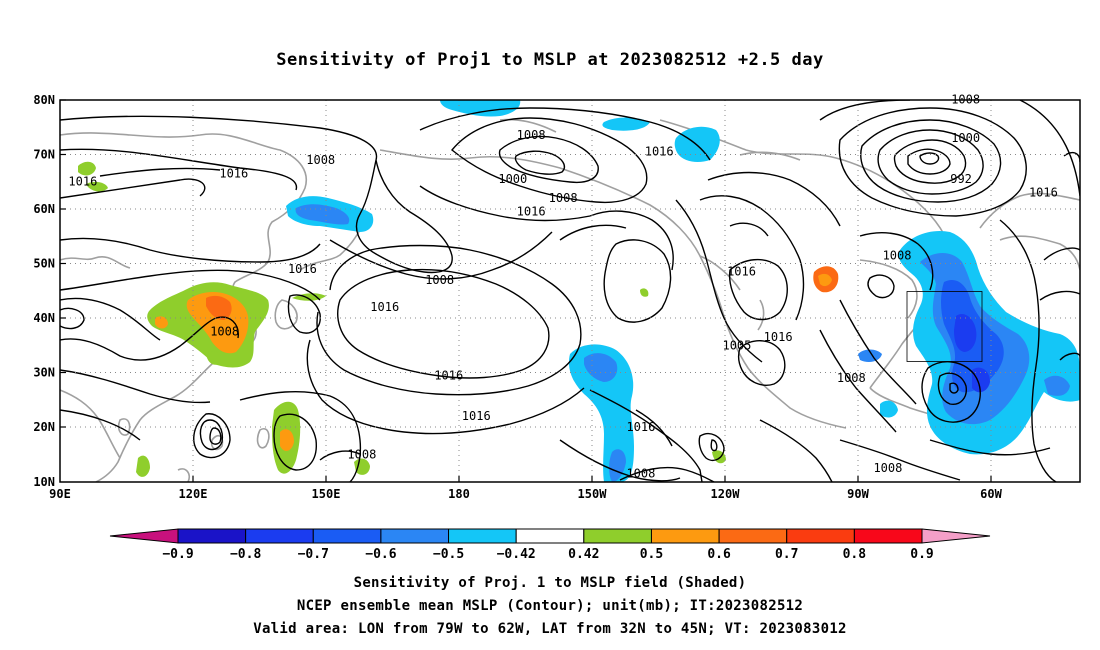  Describe the element at coordinates (44, 155) in the screenshot. I see `lat-label: 70N` at that location.